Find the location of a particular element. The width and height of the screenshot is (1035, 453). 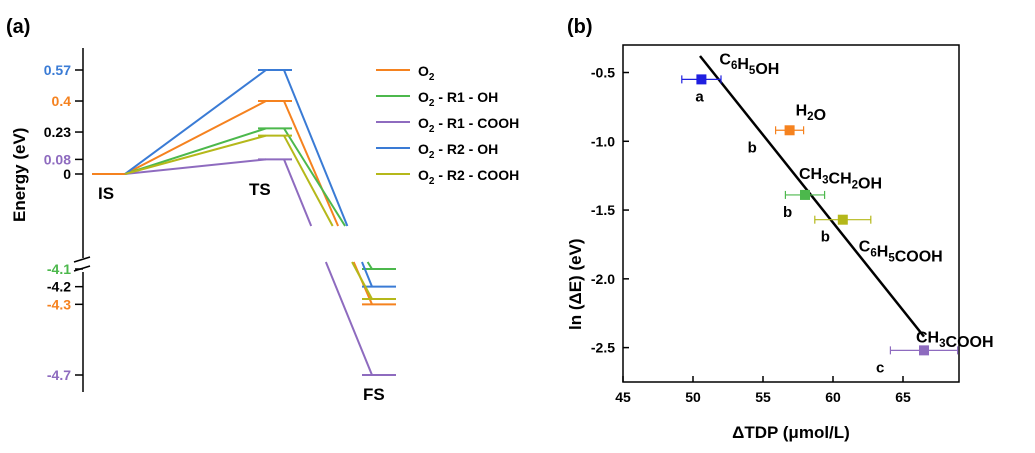

y-tick-label-a: -4.7 is located at coordinates (59, 375).